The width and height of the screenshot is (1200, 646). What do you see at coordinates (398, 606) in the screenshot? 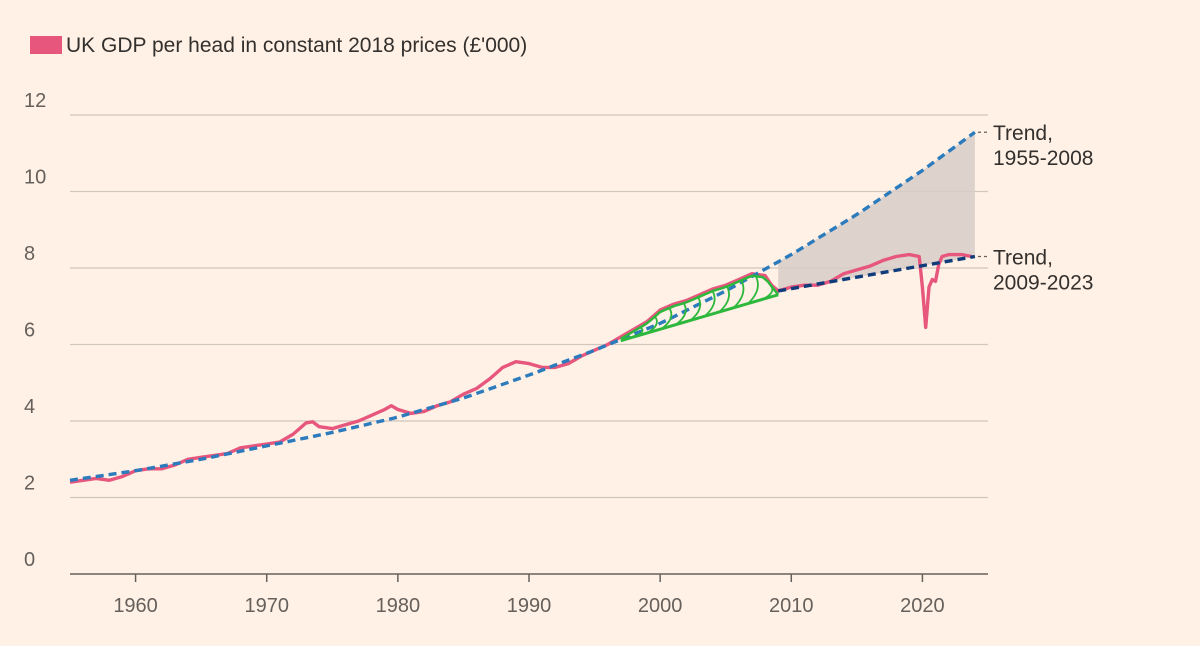
I see `x-tick-label: 1980` at bounding box center [398, 606].